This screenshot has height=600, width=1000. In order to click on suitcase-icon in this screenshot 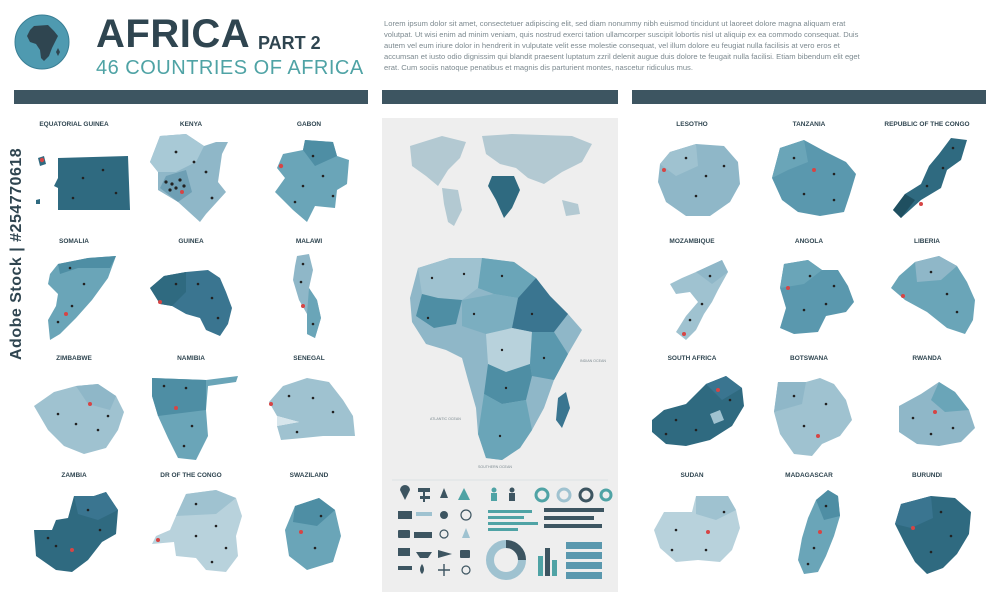, I will do `click(465, 554)`.